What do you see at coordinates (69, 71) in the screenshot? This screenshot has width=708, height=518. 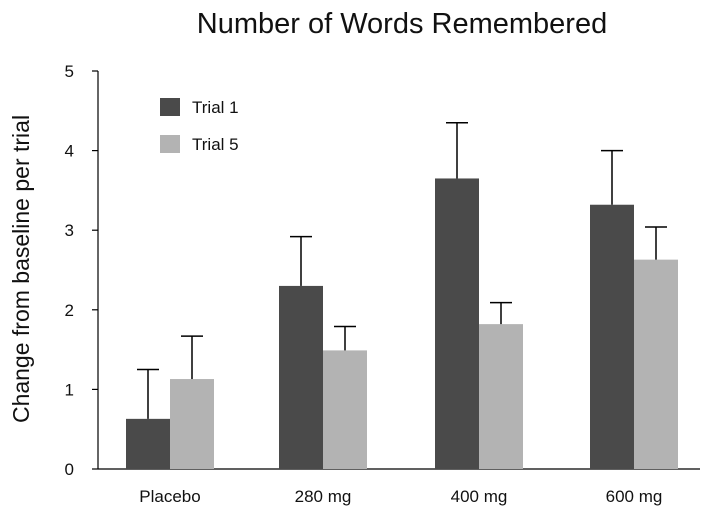 I see `y-tick-label: 5` at bounding box center [69, 71].